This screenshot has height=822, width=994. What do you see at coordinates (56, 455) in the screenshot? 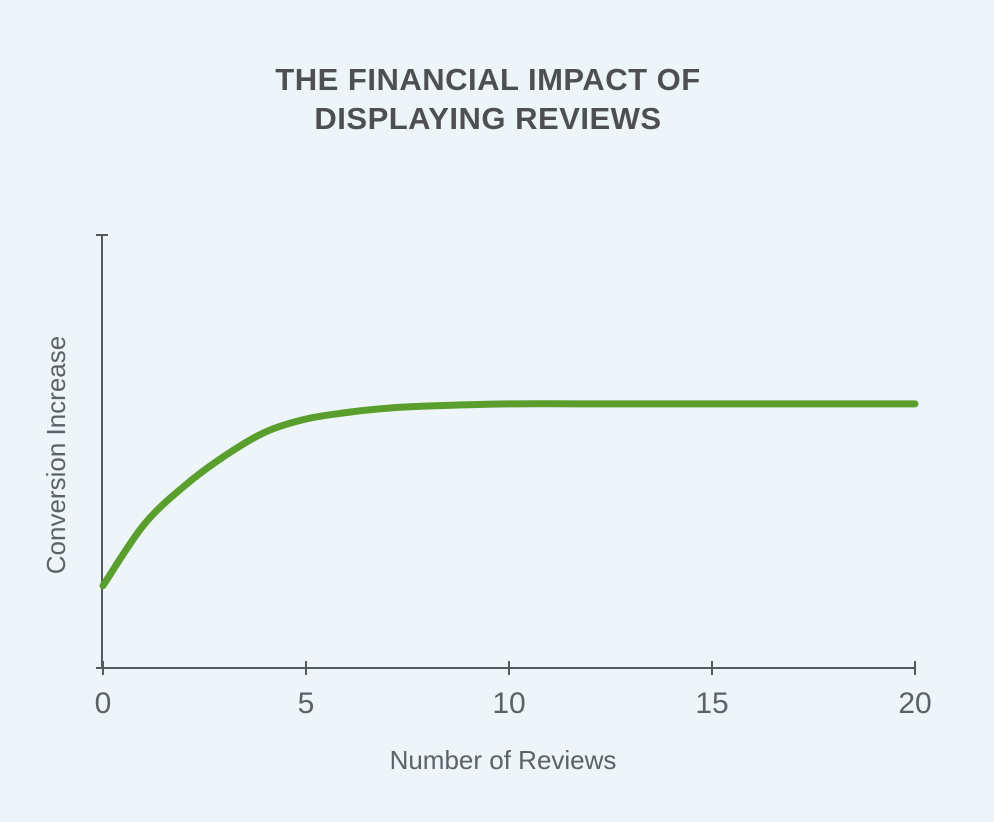
I see `y-axis-label: Conversion Increase` at bounding box center [56, 455].